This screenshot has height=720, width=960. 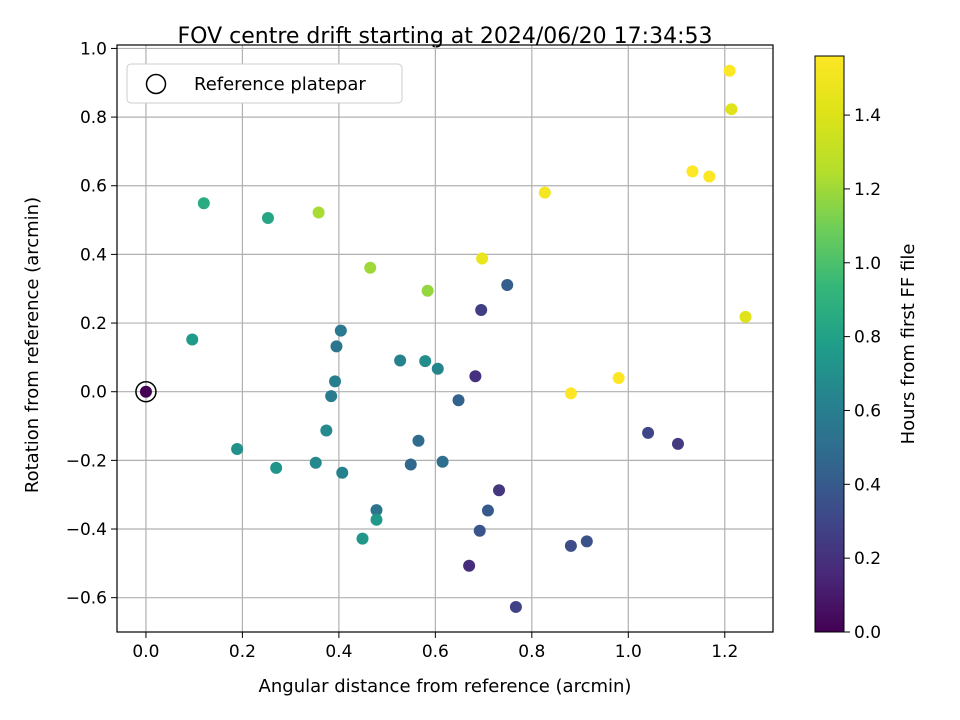 What do you see at coordinates (531, 652) in the screenshot?
I see `x-tick-label: 0.8` at bounding box center [531, 652].